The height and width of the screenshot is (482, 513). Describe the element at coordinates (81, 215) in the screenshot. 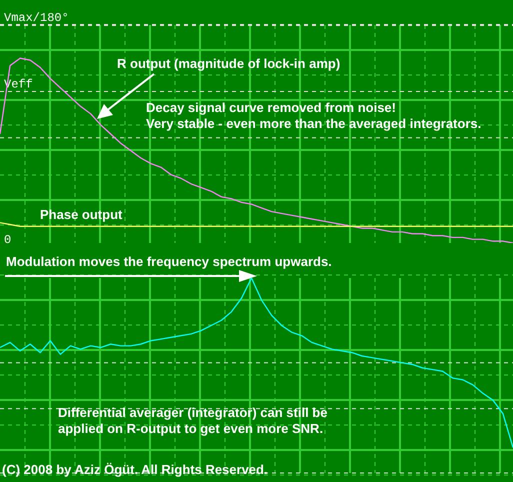

I see `annotation: Phase output` at that location.